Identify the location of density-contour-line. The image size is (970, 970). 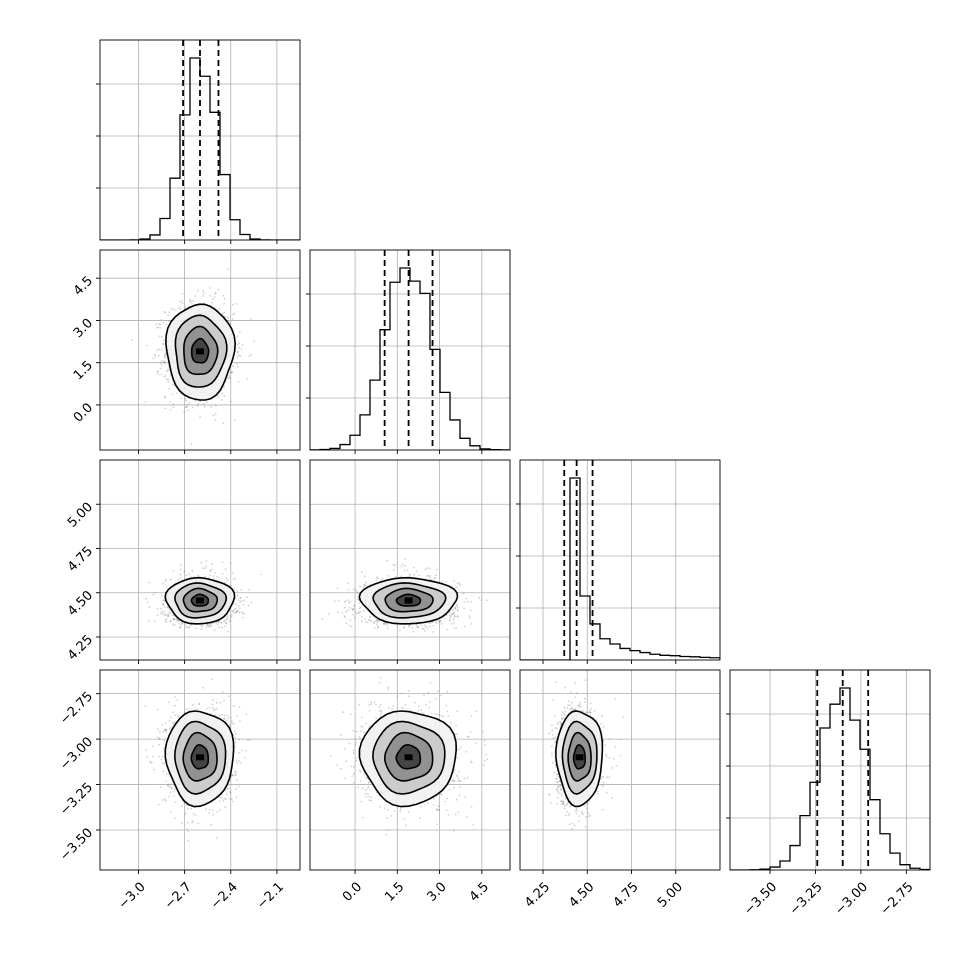
(200, 600).